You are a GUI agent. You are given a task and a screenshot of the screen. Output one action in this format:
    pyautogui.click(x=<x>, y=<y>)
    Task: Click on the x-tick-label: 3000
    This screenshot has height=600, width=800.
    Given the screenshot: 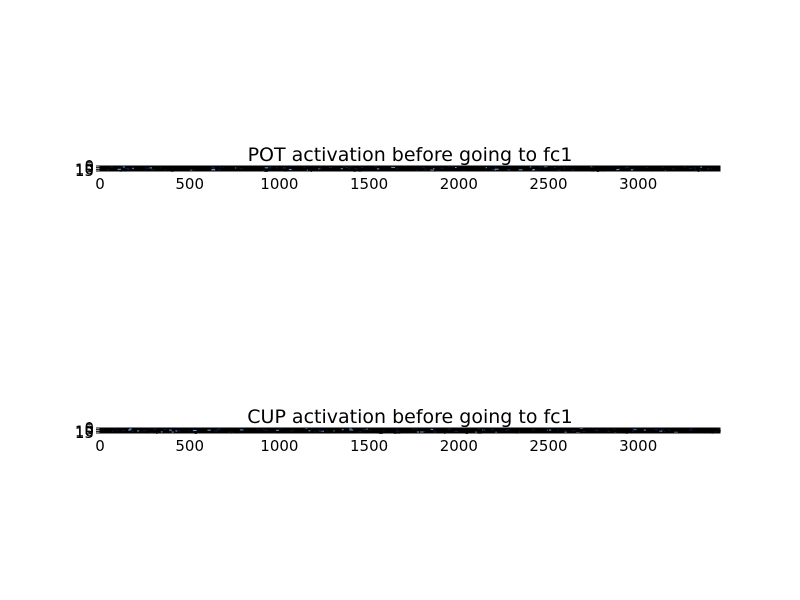 What is the action you would take?
    pyautogui.click(x=638, y=446)
    